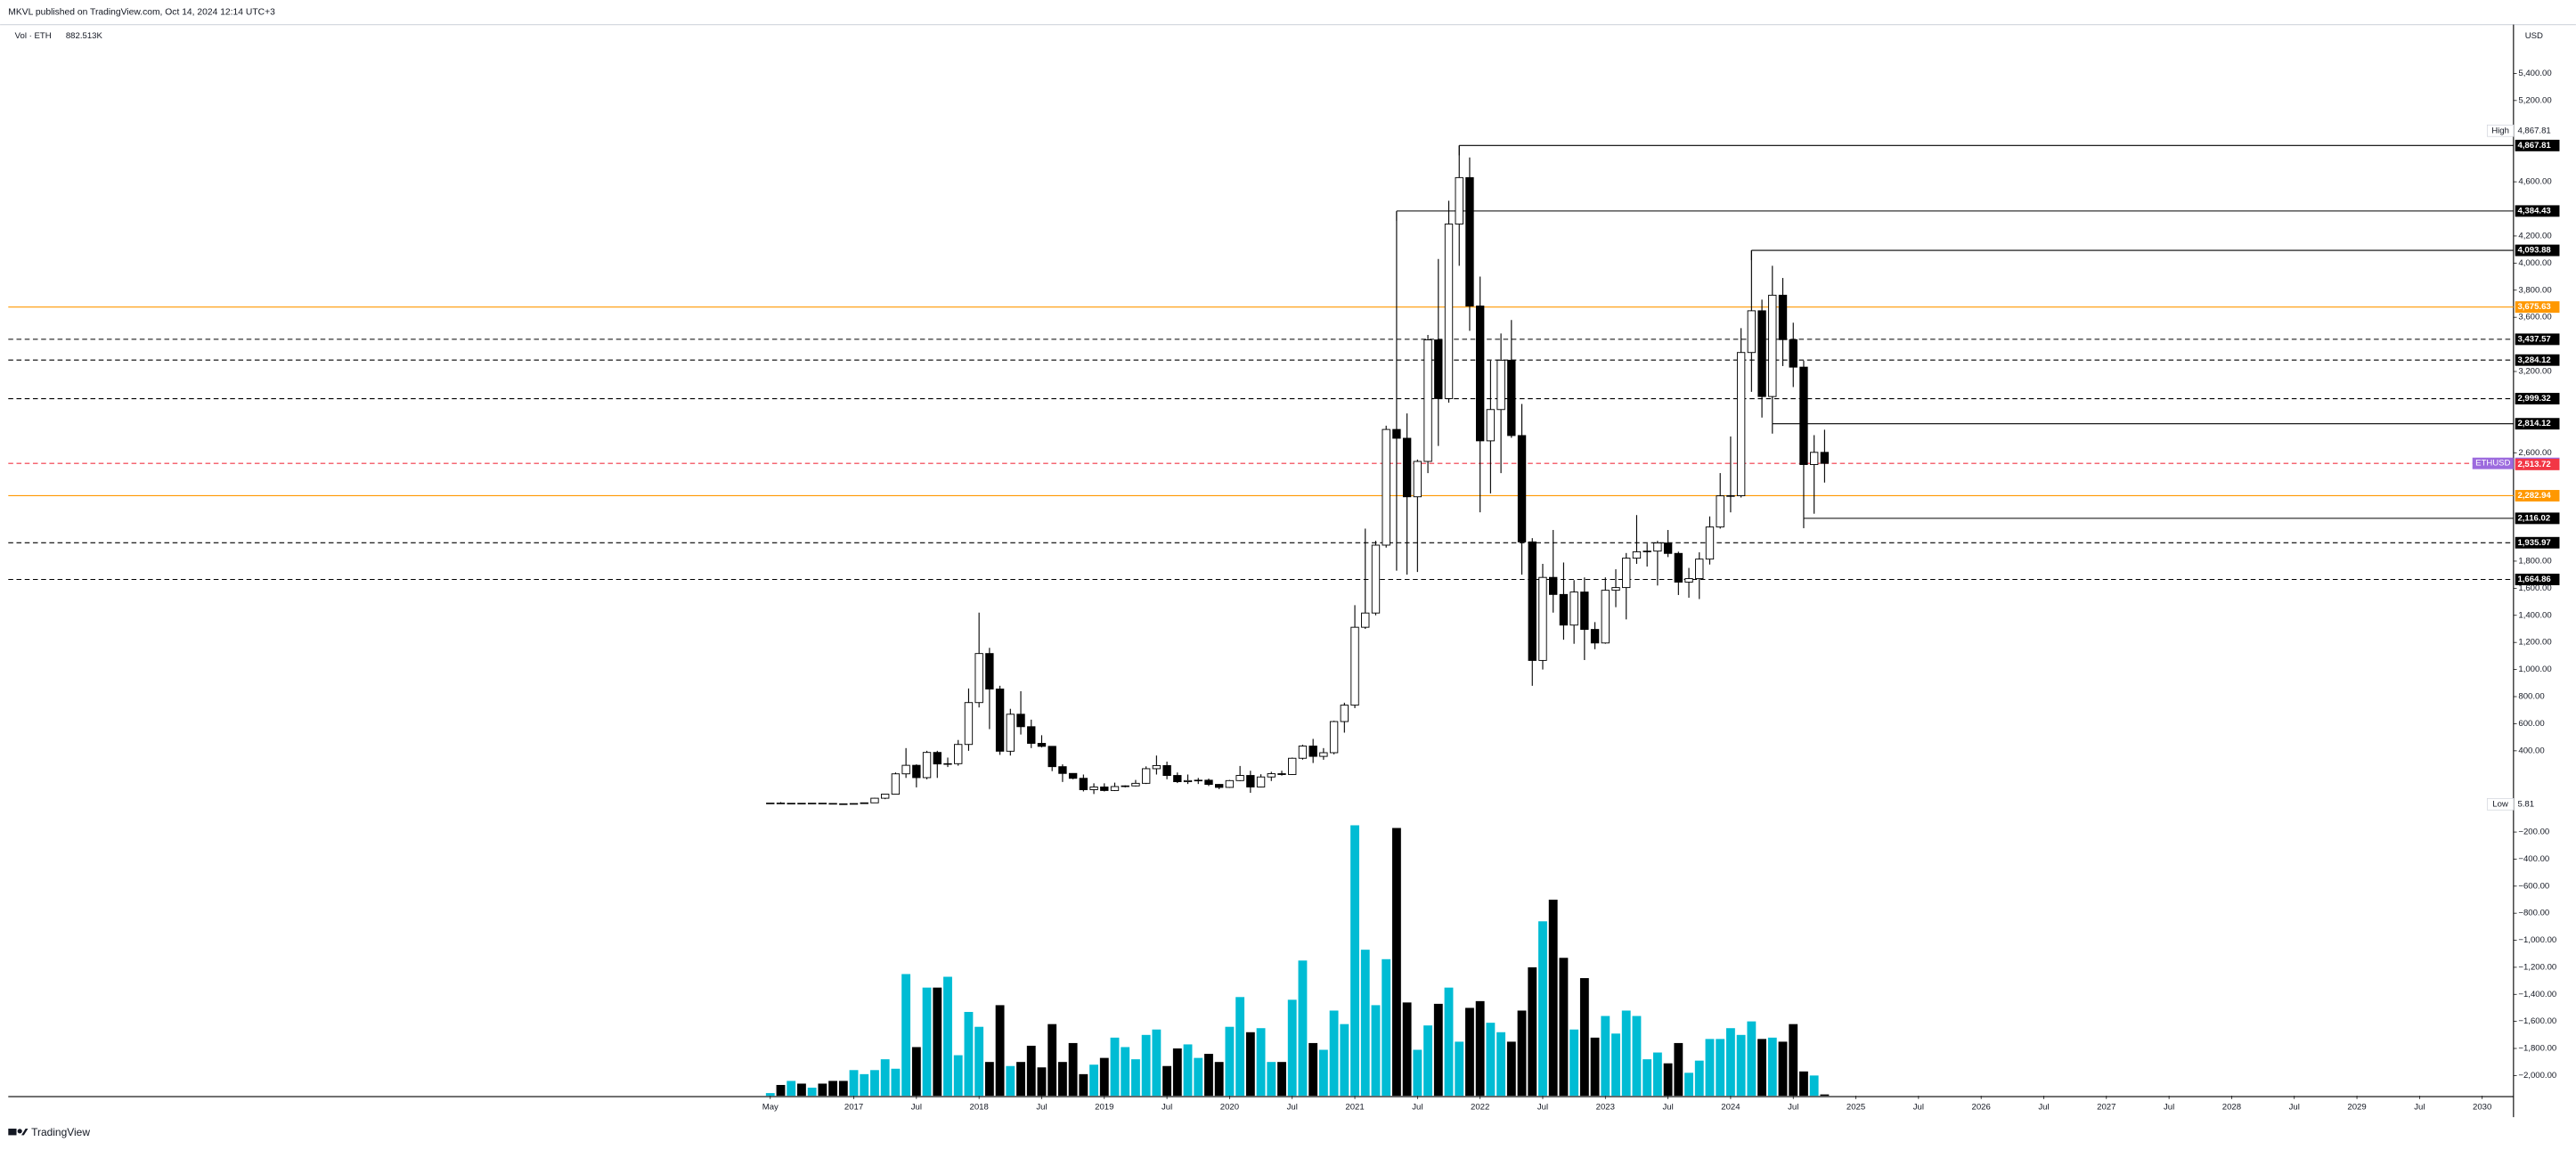 Image resolution: width=2576 pixels, height=1150 pixels. What do you see at coordinates (2535, 453) in the screenshot?
I see `y-tick-label: 2,600.00` at bounding box center [2535, 453].